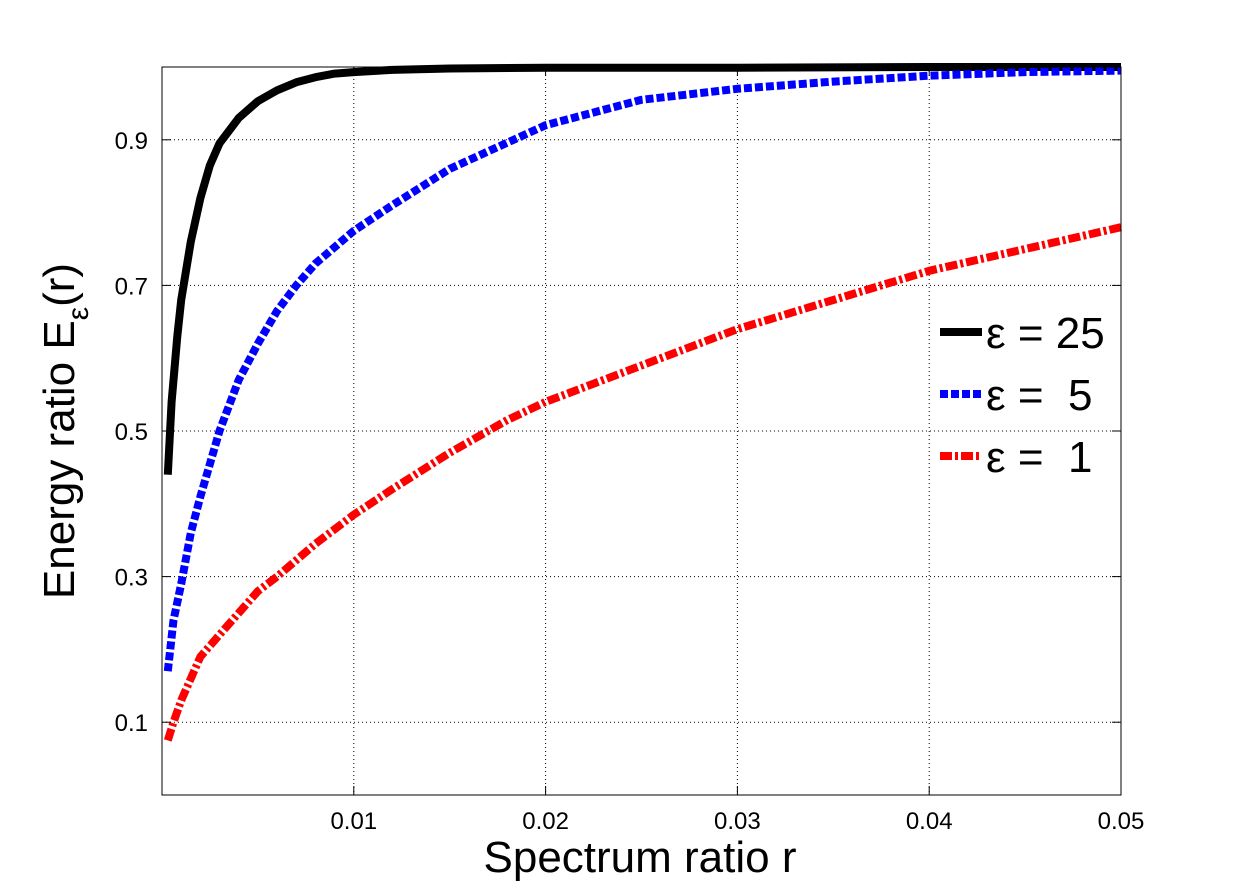  What do you see at coordinates (131, 432) in the screenshot?
I see `y-tick-label: 0.5` at bounding box center [131, 432].